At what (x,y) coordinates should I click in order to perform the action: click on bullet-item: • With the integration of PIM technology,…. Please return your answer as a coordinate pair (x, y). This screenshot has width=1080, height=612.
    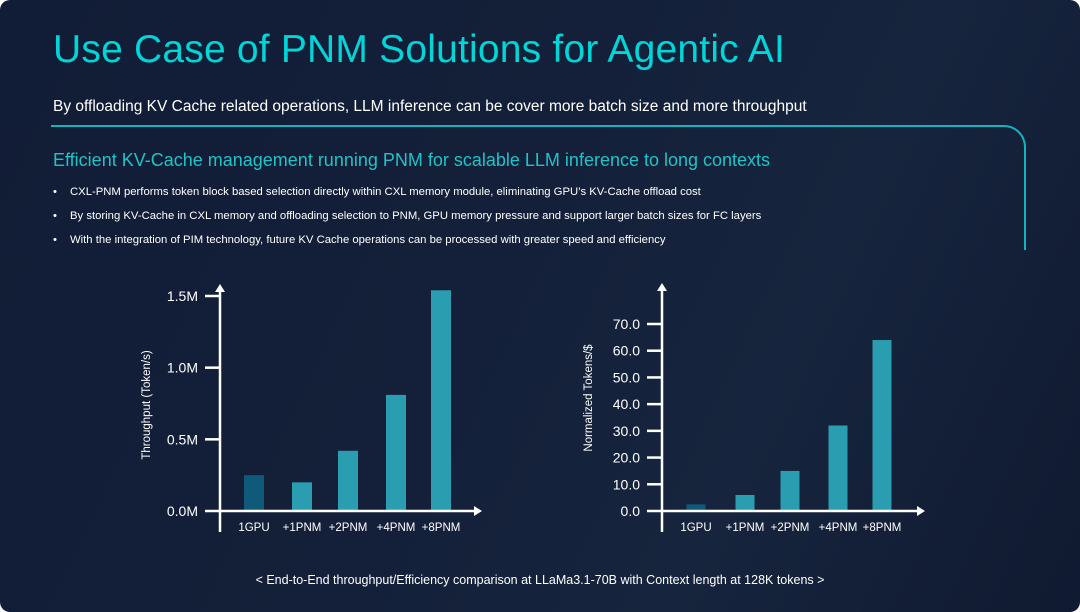
    Looking at the image, I should click on (407, 246).